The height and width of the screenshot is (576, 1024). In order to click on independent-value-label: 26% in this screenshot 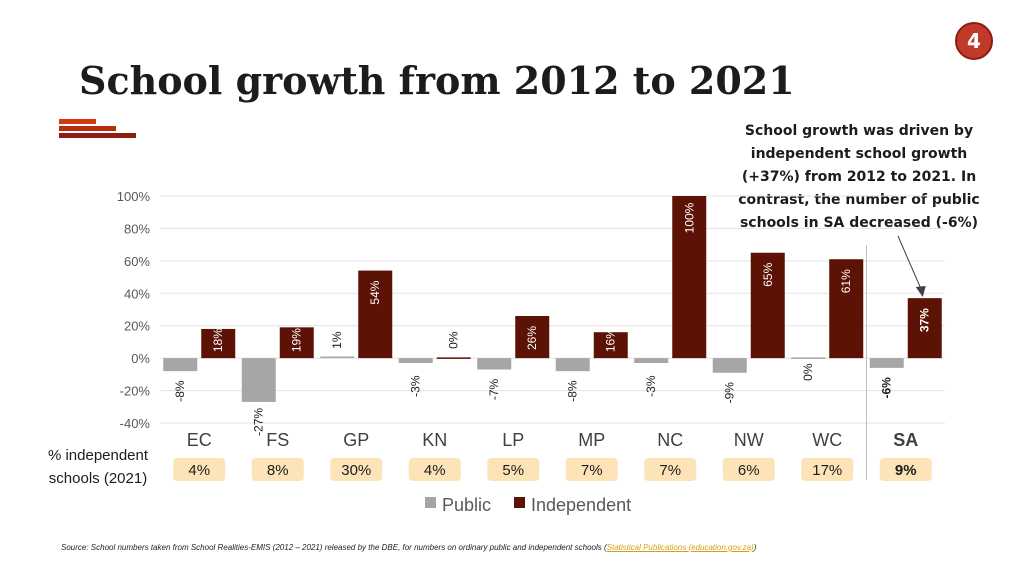, I will do `click(532, 338)`.